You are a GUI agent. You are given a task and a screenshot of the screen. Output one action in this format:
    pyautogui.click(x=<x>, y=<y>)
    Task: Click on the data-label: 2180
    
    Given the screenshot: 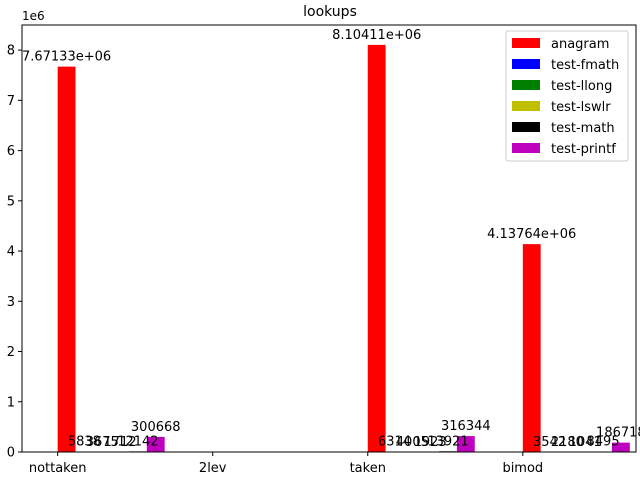 What is the action you would take?
    pyautogui.click(x=567, y=442)
    